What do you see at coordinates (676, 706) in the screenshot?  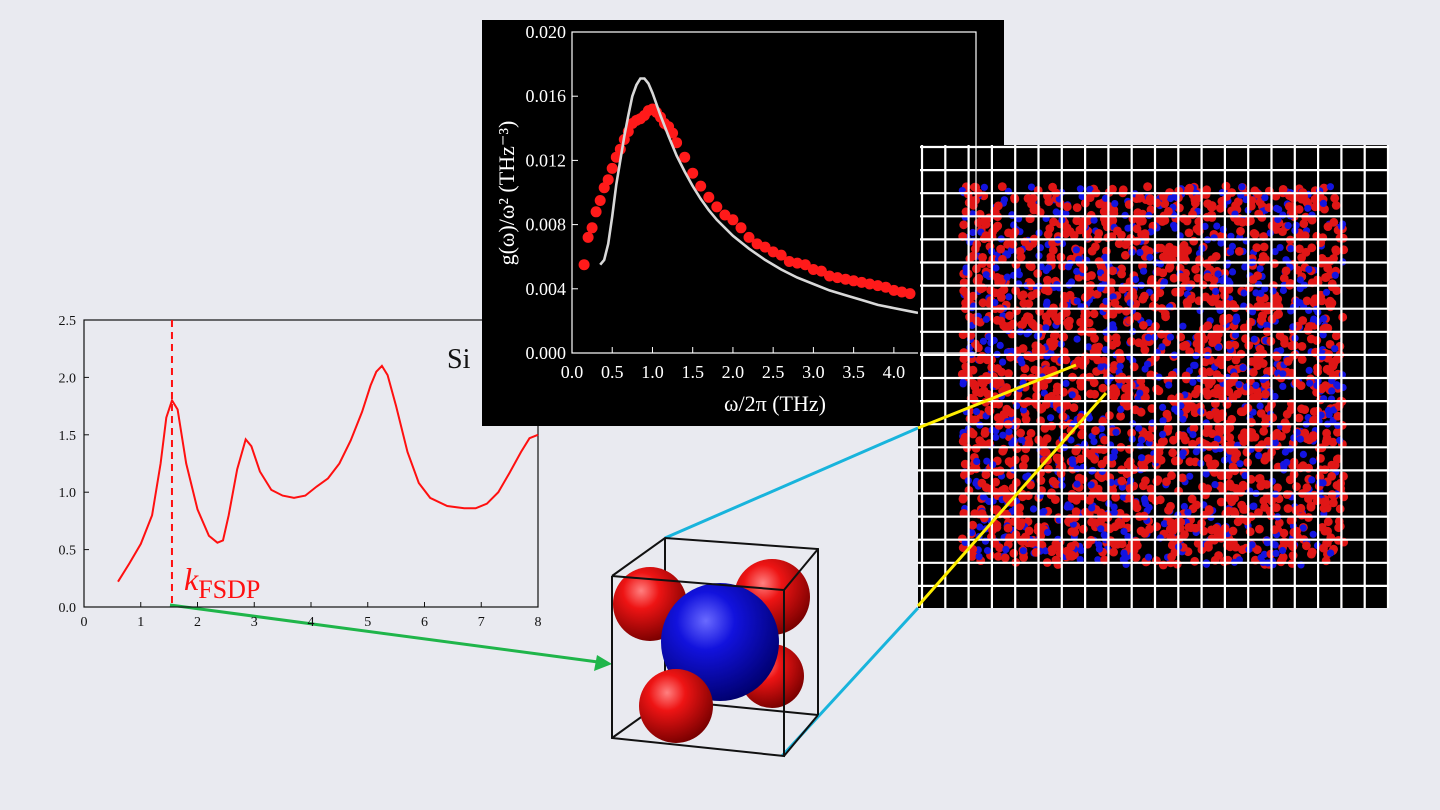 I see `oxygen-atom-bottom-left` at bounding box center [676, 706].